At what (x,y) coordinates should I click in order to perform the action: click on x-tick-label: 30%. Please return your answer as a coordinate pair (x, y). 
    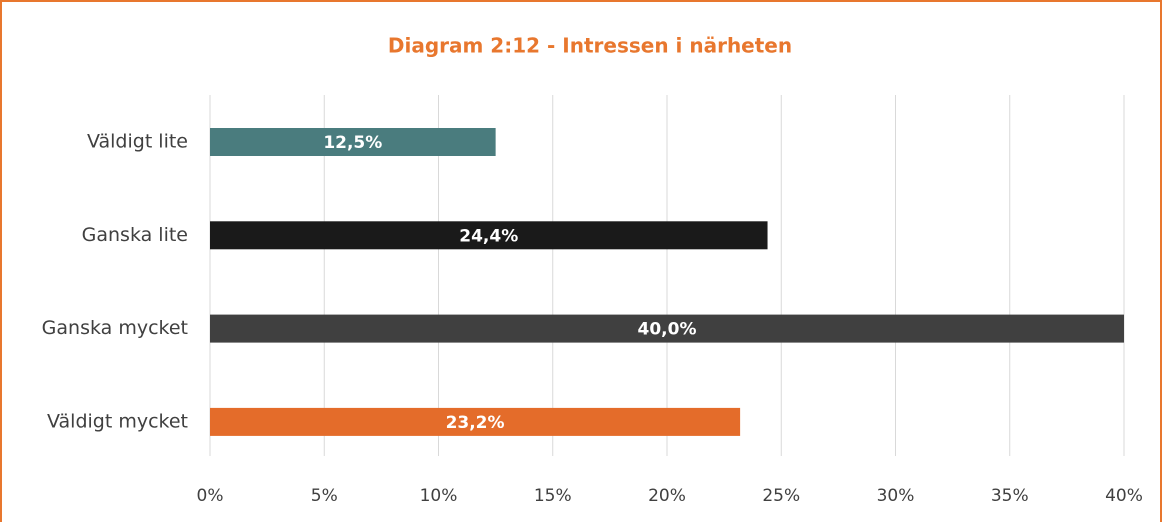
    Looking at the image, I should click on (896, 496).